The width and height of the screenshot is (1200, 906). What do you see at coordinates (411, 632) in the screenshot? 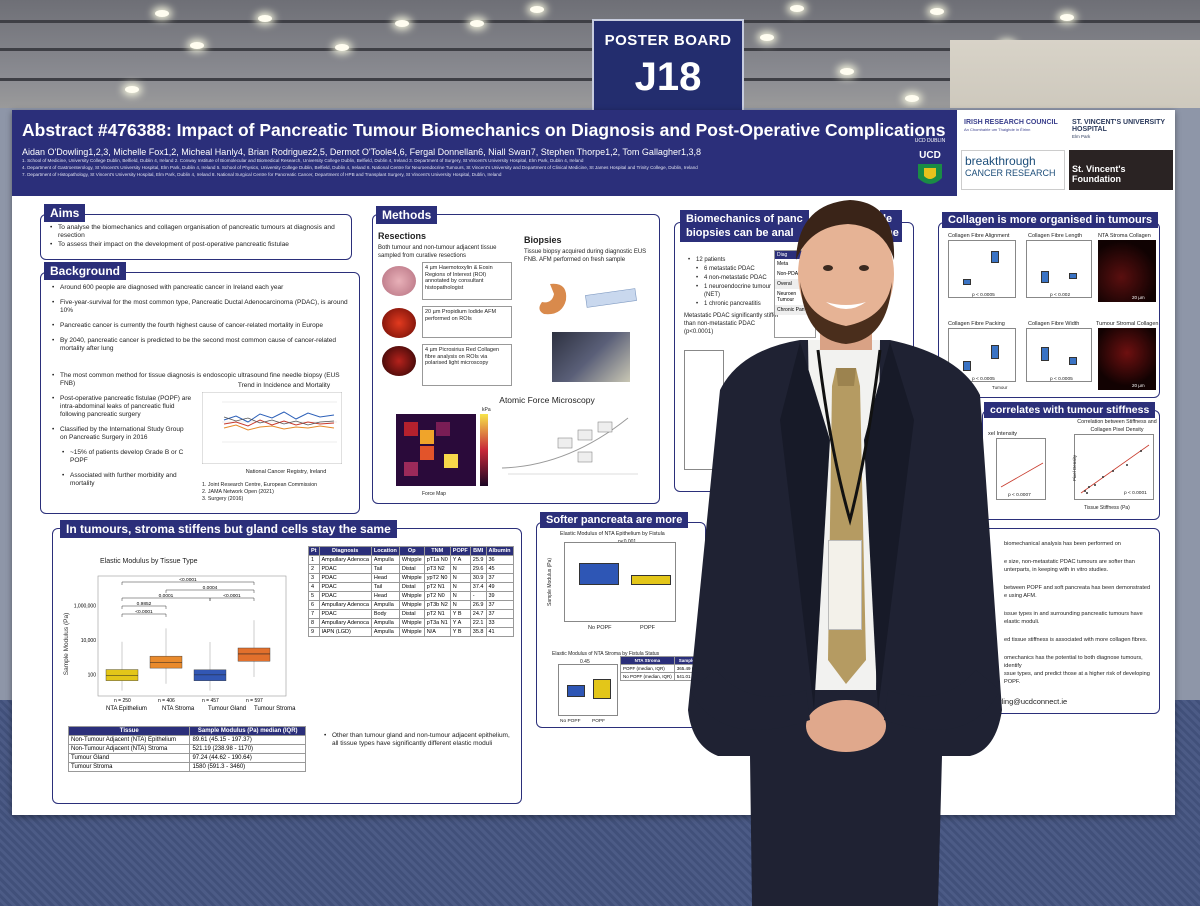
I see `table-cell: Whipple` at bounding box center [411, 632].